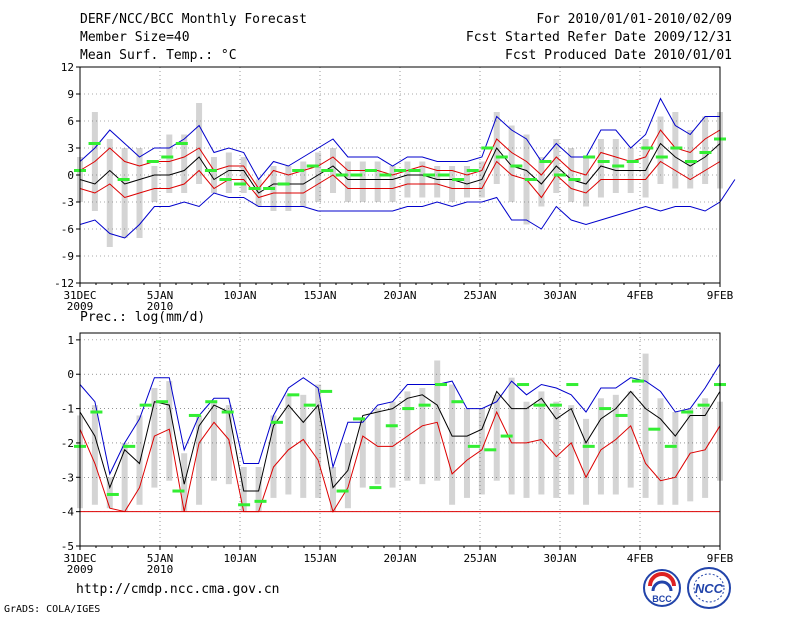  What do you see at coordinates (67, 546) in the screenshot?
I see `y-tick-label: -5` at bounding box center [67, 546].